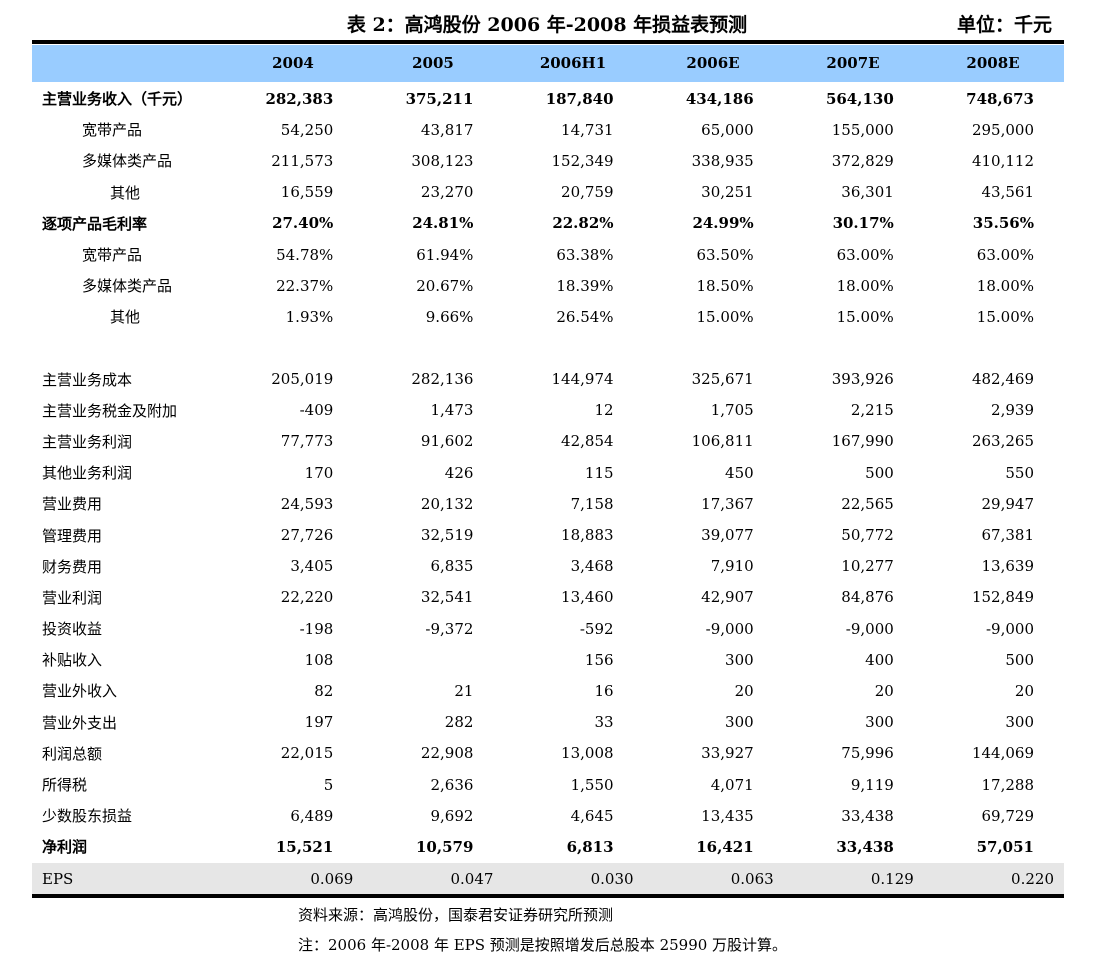 The image size is (1094, 968). What do you see at coordinates (1008, 535) in the screenshot?
I see `table-cell: 67,381` at bounding box center [1008, 535].